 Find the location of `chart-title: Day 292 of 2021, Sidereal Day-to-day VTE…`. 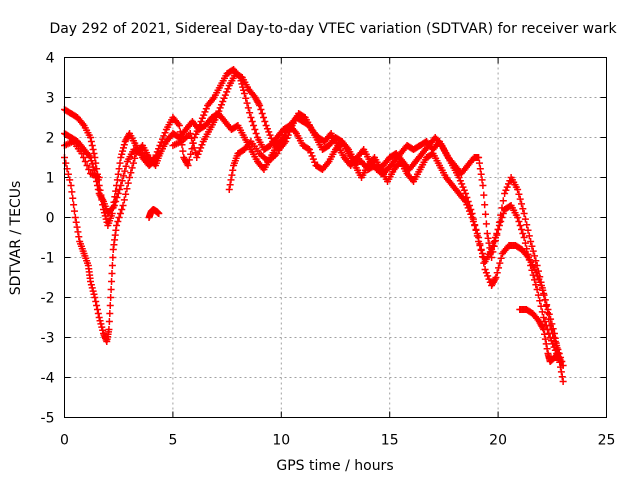

chart-title: Day 292 of 2021, Sidereal Day-to-day VTE… is located at coordinates (333, 29).